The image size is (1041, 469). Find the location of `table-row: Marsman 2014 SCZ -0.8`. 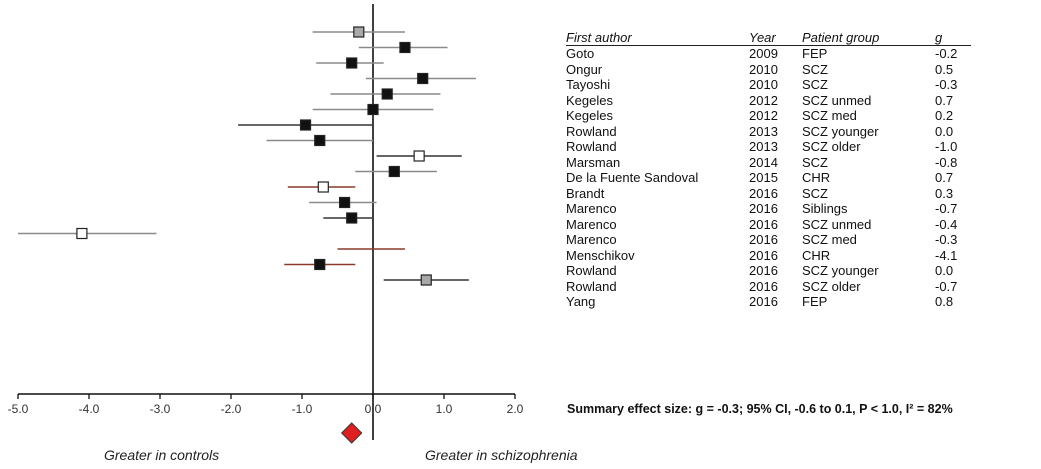

table-row: Marsman 2014 SCZ -0.8 is located at coordinates (768, 163).